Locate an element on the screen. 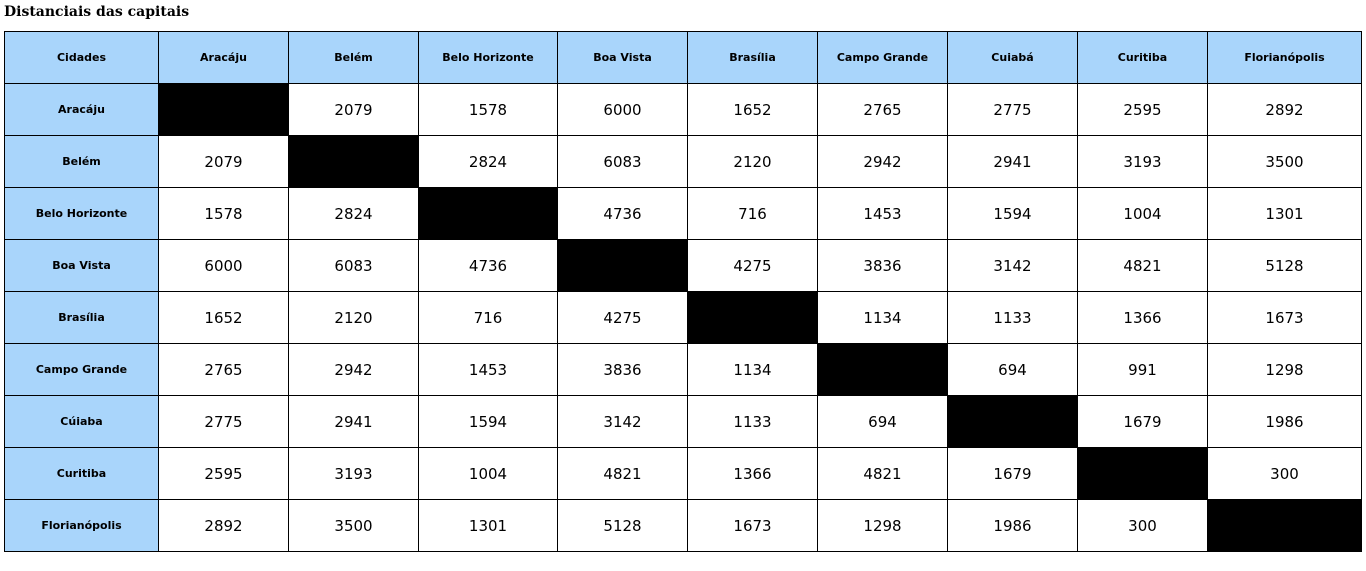  distance-cell: 1578 is located at coordinates (488, 109).